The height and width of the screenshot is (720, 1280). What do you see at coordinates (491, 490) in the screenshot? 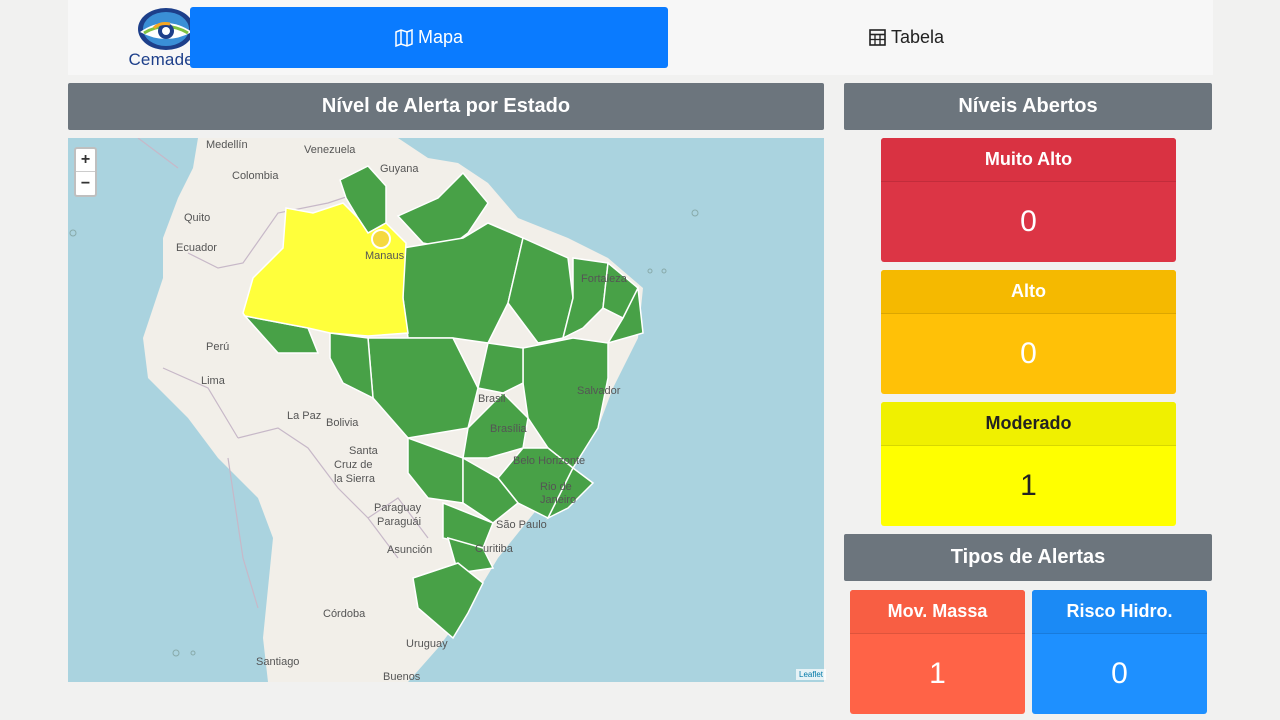
I see `state-sp` at bounding box center [491, 490].